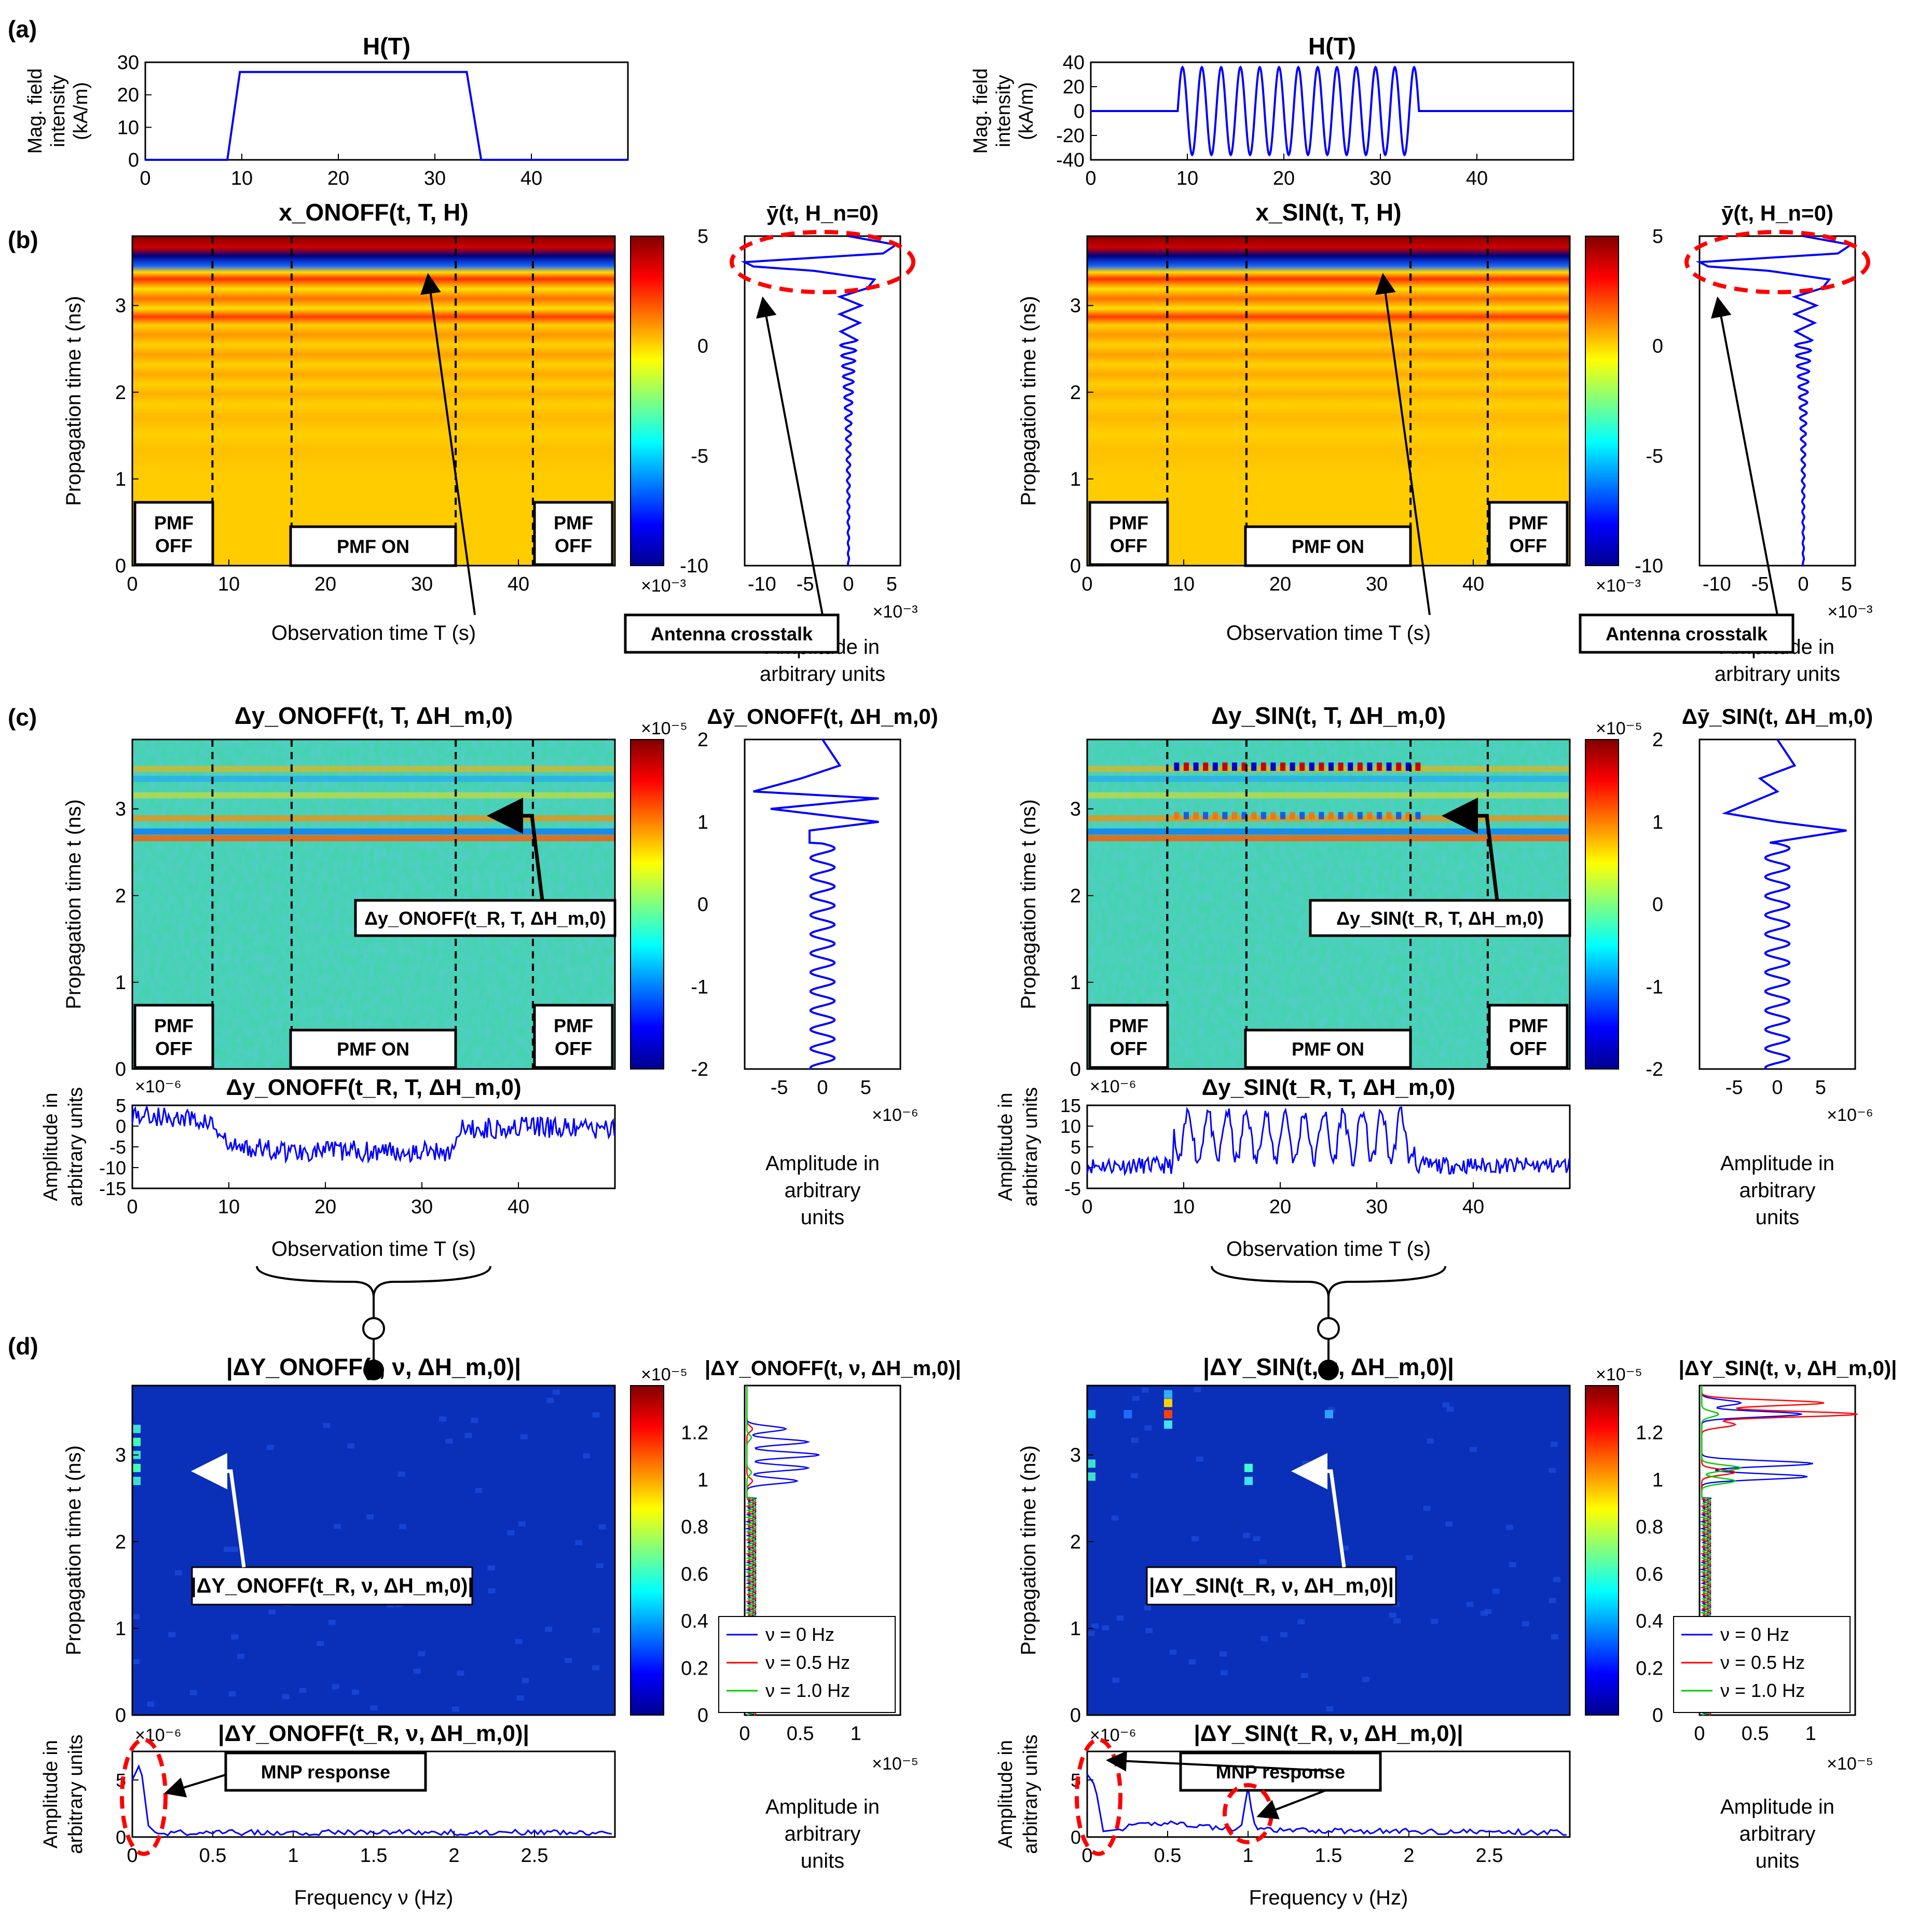 Image resolution: width=1918 pixels, height=1932 pixels. Describe the element at coordinates (1440, 918) in the screenshot. I see `annotation-box` at that location.